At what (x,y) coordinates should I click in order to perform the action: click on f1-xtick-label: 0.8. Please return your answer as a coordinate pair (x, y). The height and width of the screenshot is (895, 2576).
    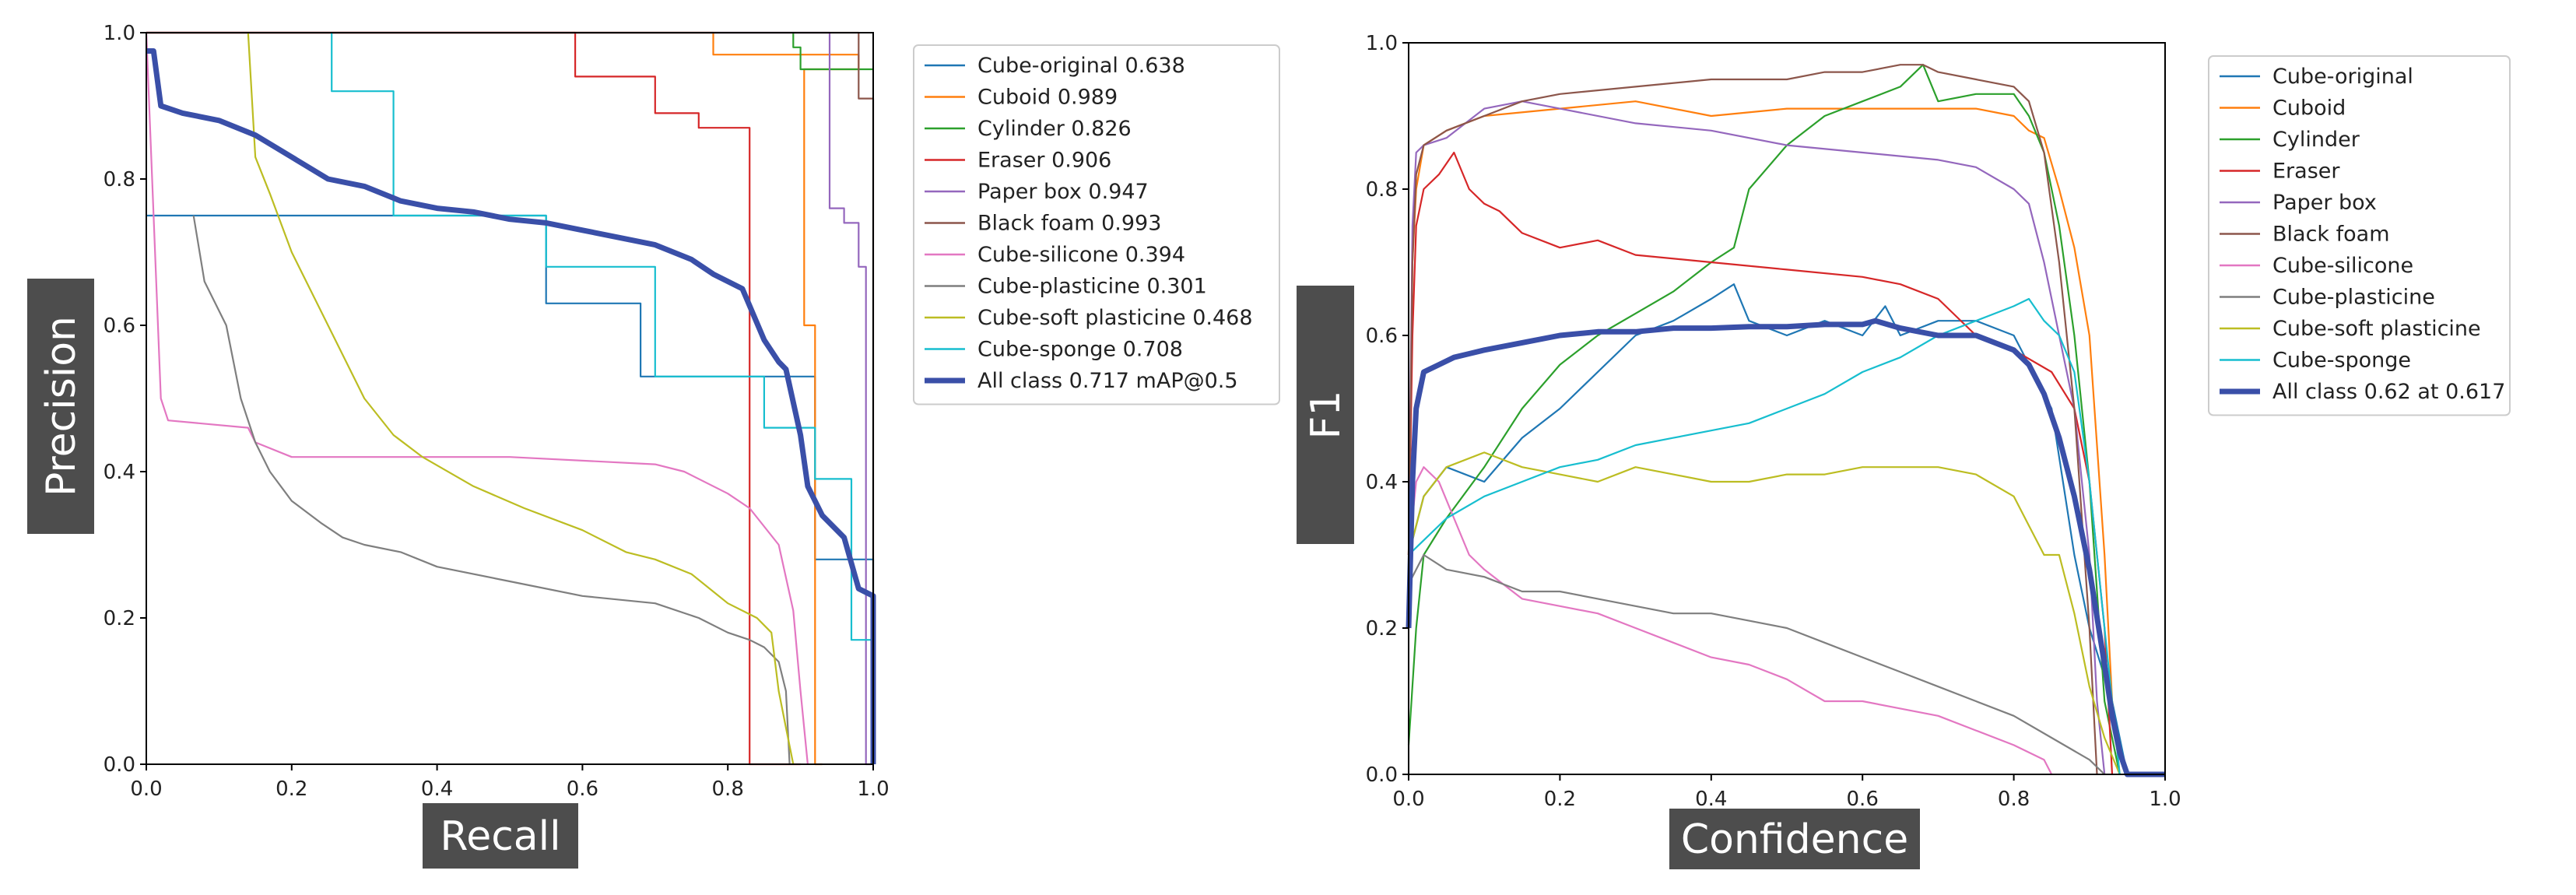
    Looking at the image, I should click on (2014, 799).